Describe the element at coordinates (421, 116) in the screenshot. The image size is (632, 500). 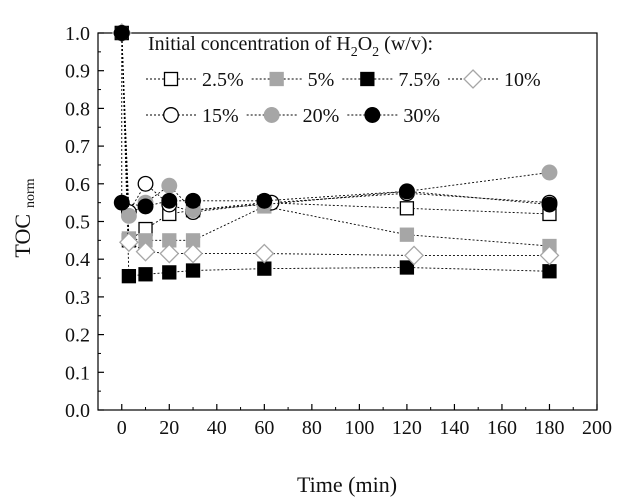
I see `legend-label: 30%` at that location.